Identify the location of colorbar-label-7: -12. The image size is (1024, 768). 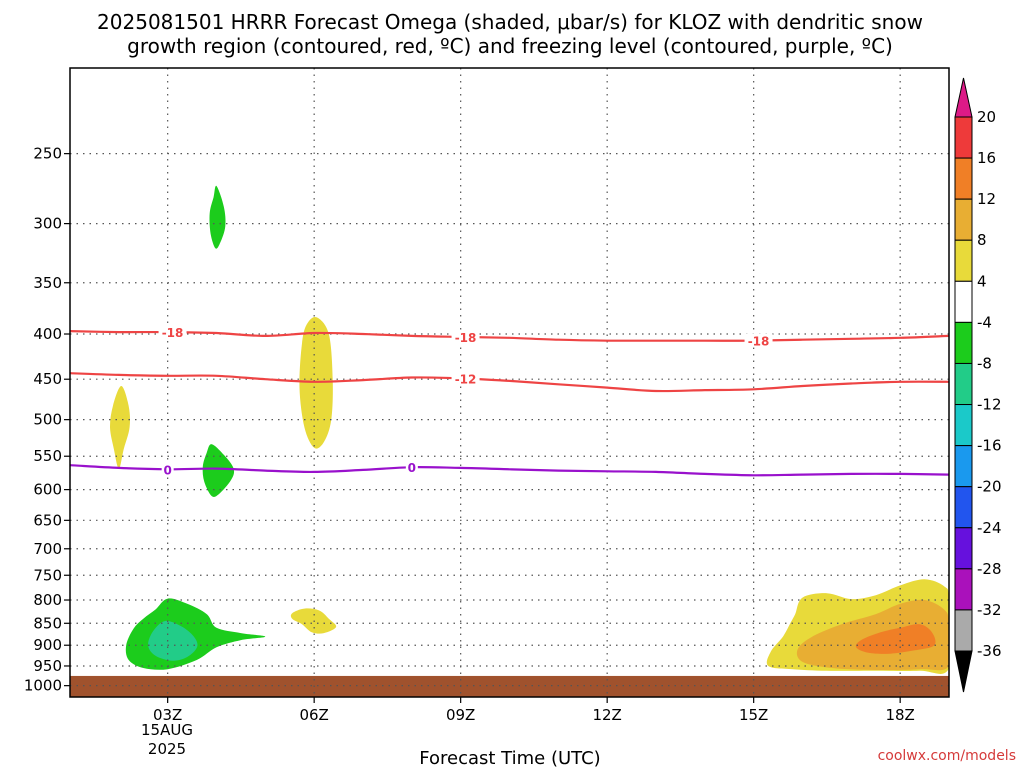
(989, 405).